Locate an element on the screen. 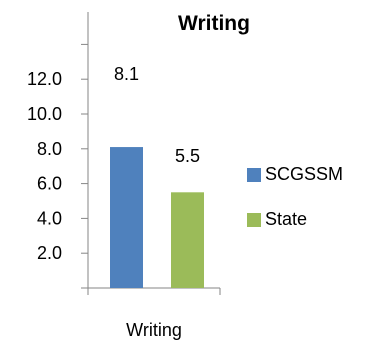  legend-swatch-state is located at coordinates (254, 220).